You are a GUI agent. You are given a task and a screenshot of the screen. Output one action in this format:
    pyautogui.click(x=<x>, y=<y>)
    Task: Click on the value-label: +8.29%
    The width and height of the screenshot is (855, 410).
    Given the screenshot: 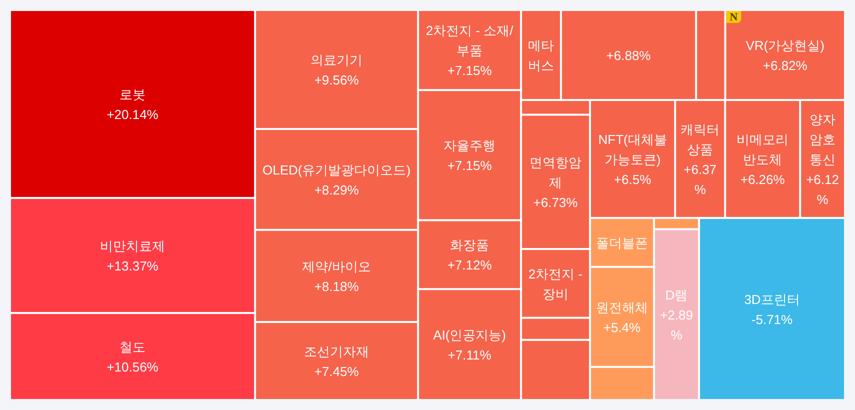 What is the action you would take?
    pyautogui.click(x=336, y=189)
    